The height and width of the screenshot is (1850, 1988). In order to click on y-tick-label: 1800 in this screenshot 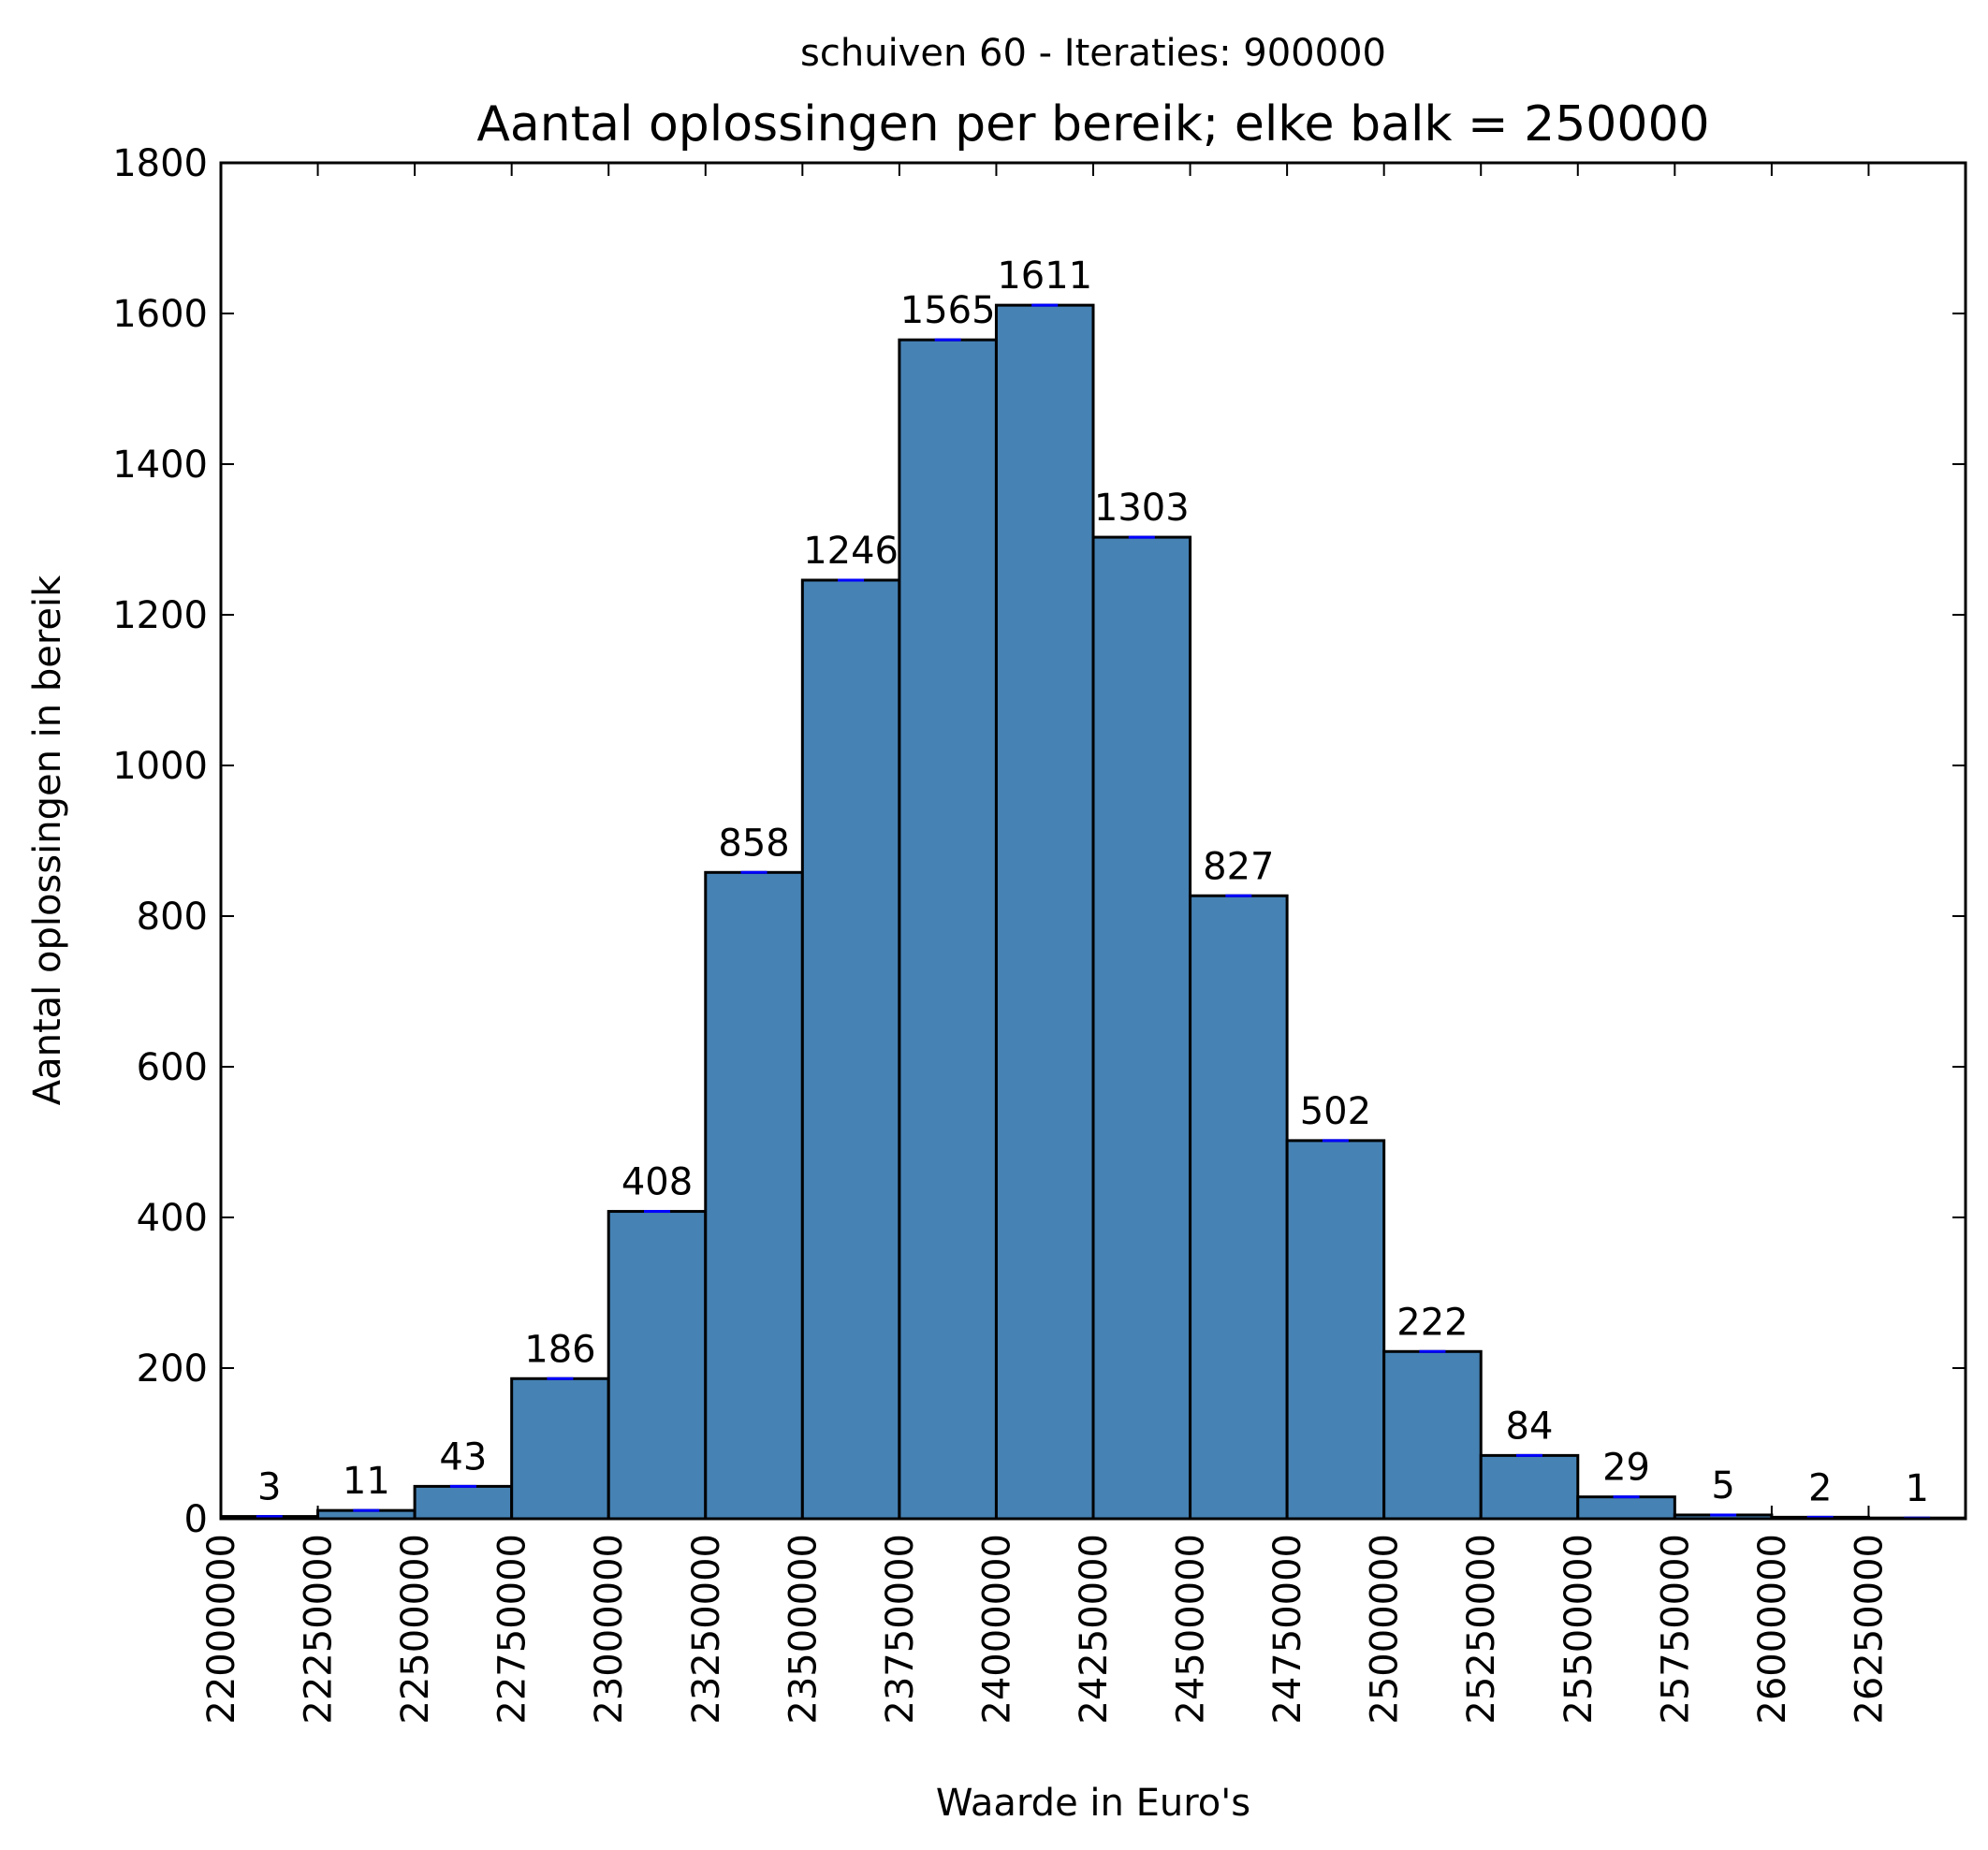, I will do `click(160, 163)`.